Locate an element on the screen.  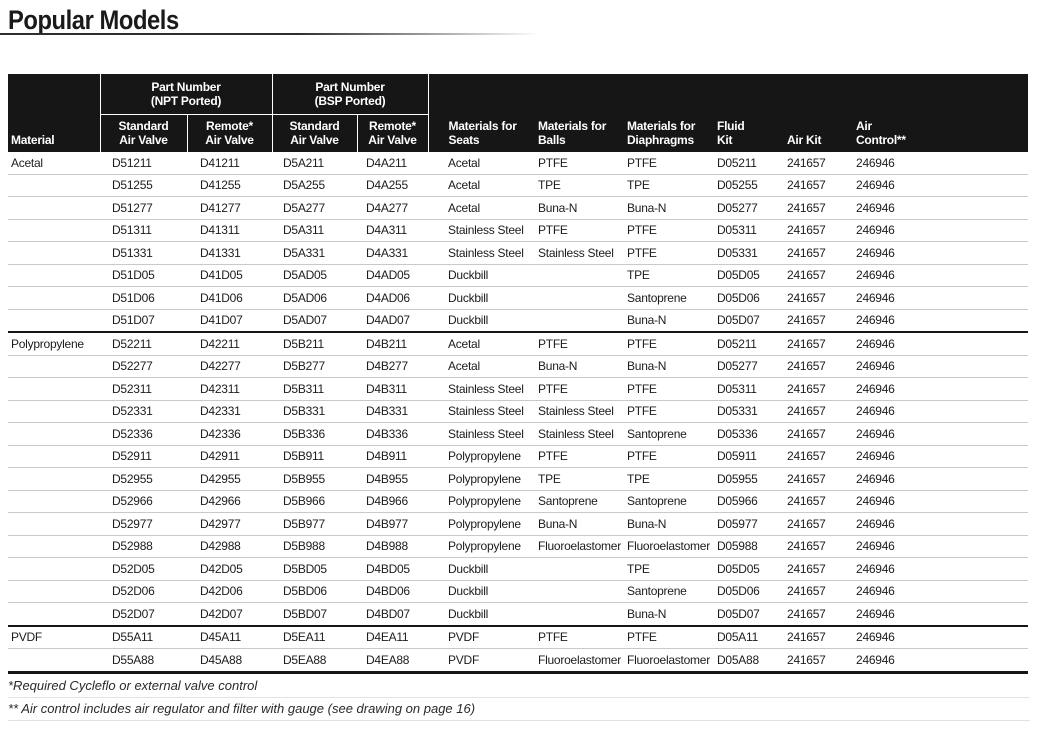
cell-fluid-kit: D05D06 is located at coordinates (742, 298).